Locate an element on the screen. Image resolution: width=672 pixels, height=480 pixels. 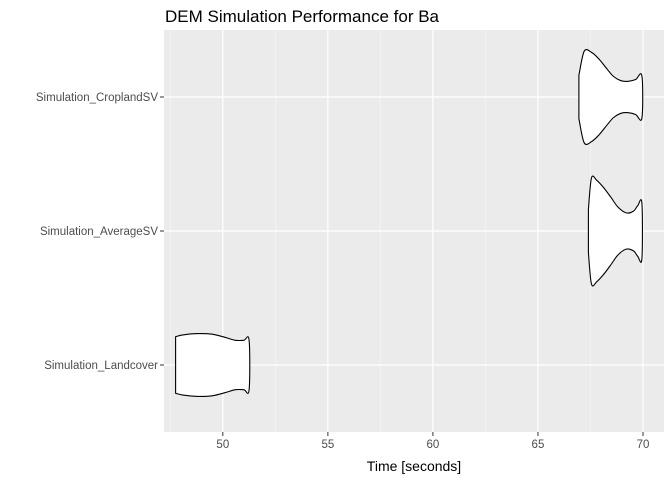
violin-Simulation_CroplandSV is located at coordinates (611, 97).